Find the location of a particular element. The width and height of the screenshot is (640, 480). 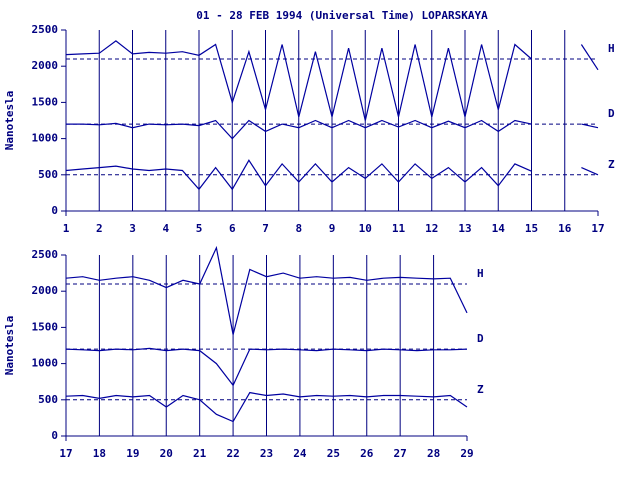

x-tick-label: 6 is located at coordinates (232, 228).